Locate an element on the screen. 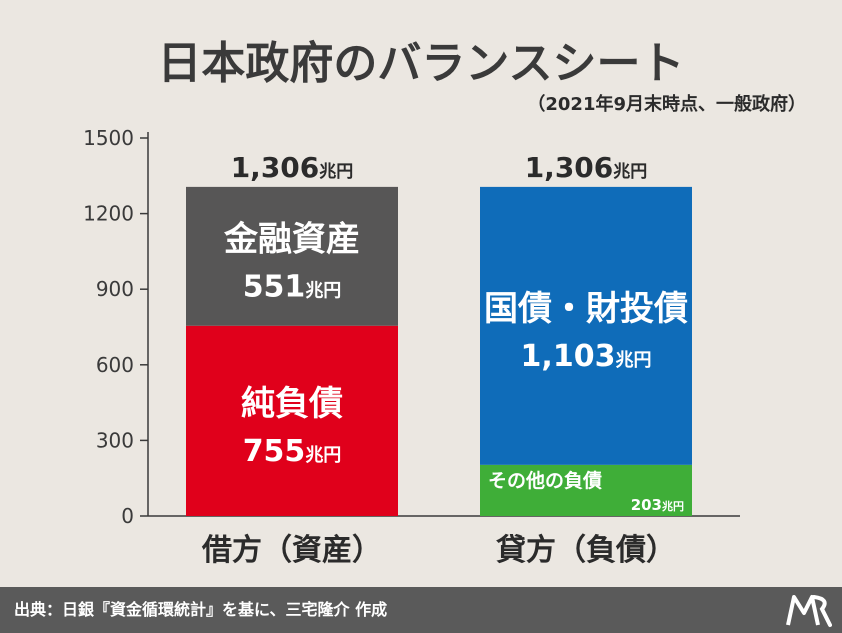 Image resolution: width=842 pixels, height=633 pixels. y-tick-label: 600 is located at coordinates (115, 365).